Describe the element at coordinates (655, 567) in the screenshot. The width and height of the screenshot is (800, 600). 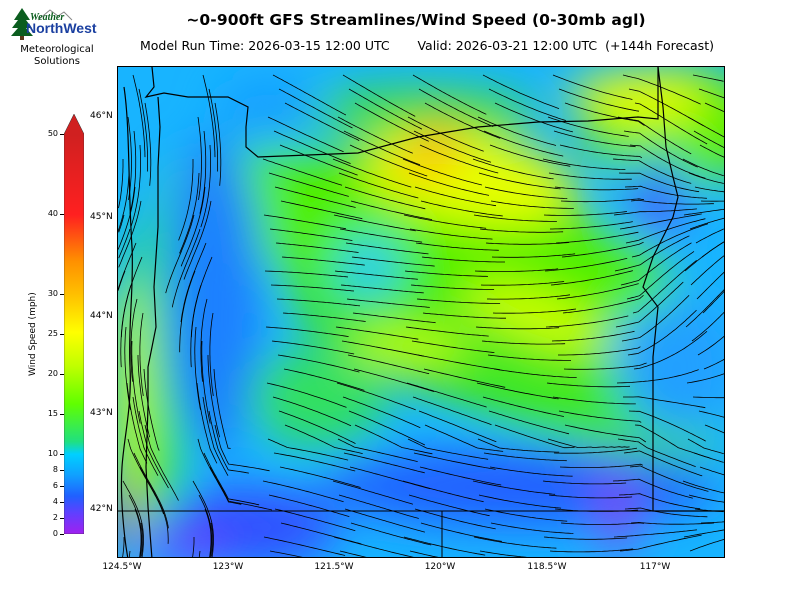
I see `lon-label-117: 117°W` at that location.